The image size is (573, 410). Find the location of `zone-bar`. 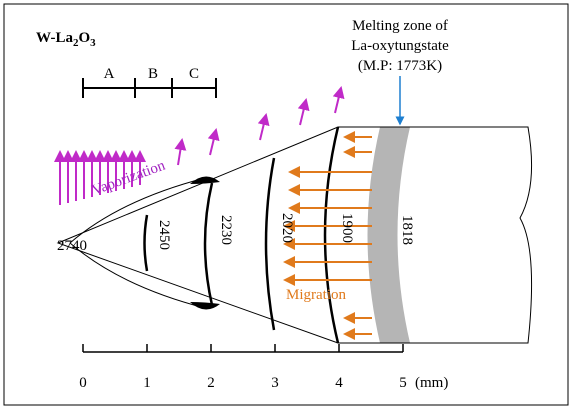

zone-bar is located at coordinates (149, 88).